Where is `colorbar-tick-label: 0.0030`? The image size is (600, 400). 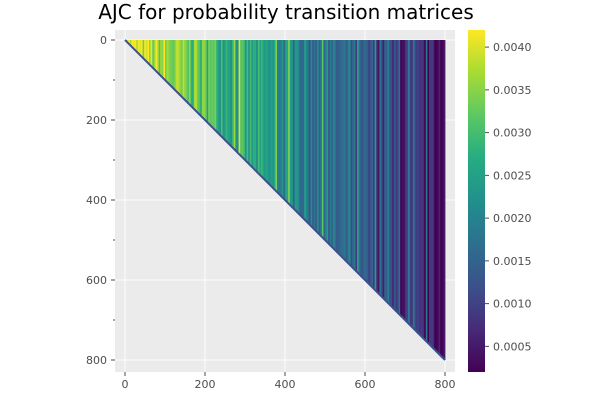
colorbar-tick-label: 0.0030 is located at coordinates (512, 133).